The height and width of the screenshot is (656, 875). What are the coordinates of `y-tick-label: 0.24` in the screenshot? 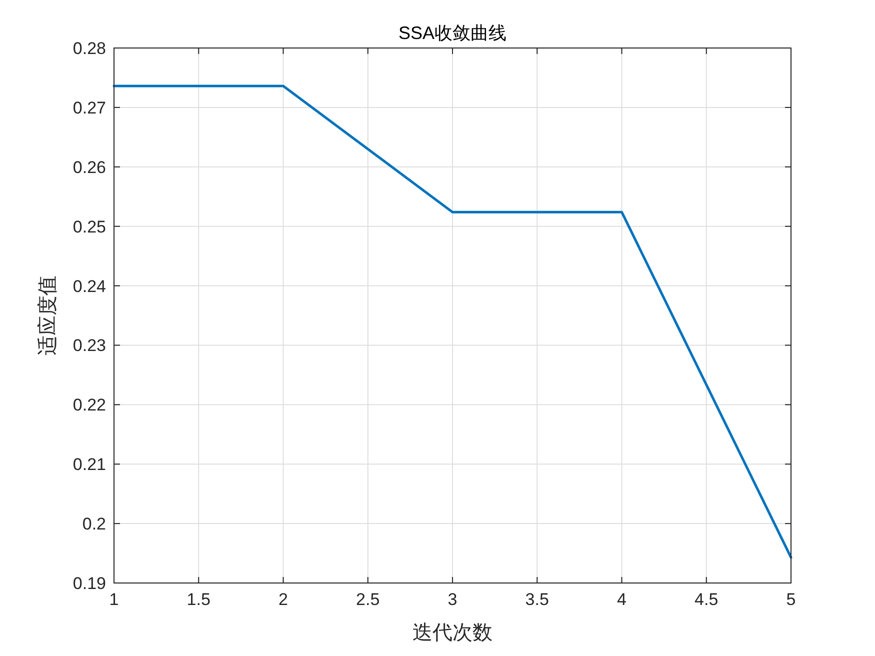 It's located at (89, 286).